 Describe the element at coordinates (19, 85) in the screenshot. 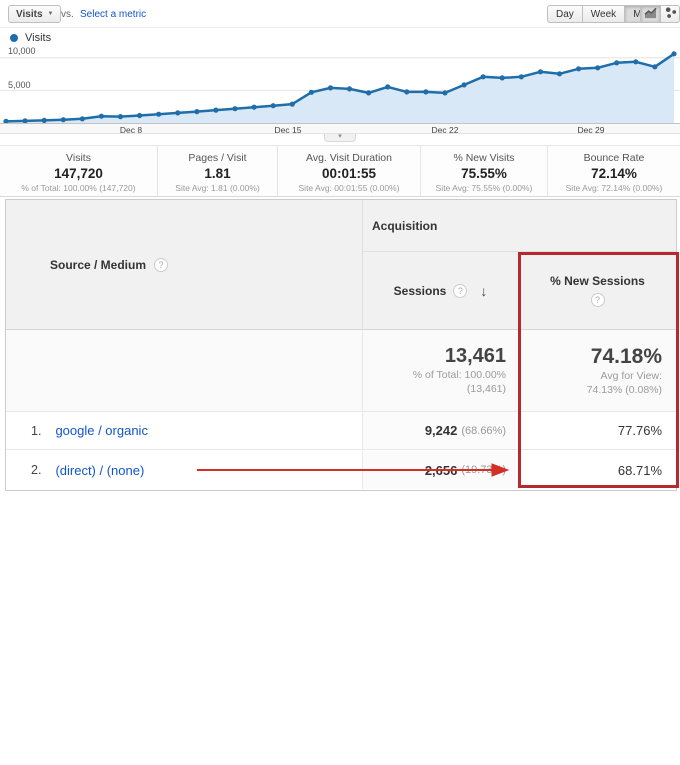

I see `y-axis-label-5000: 5,000` at that location.